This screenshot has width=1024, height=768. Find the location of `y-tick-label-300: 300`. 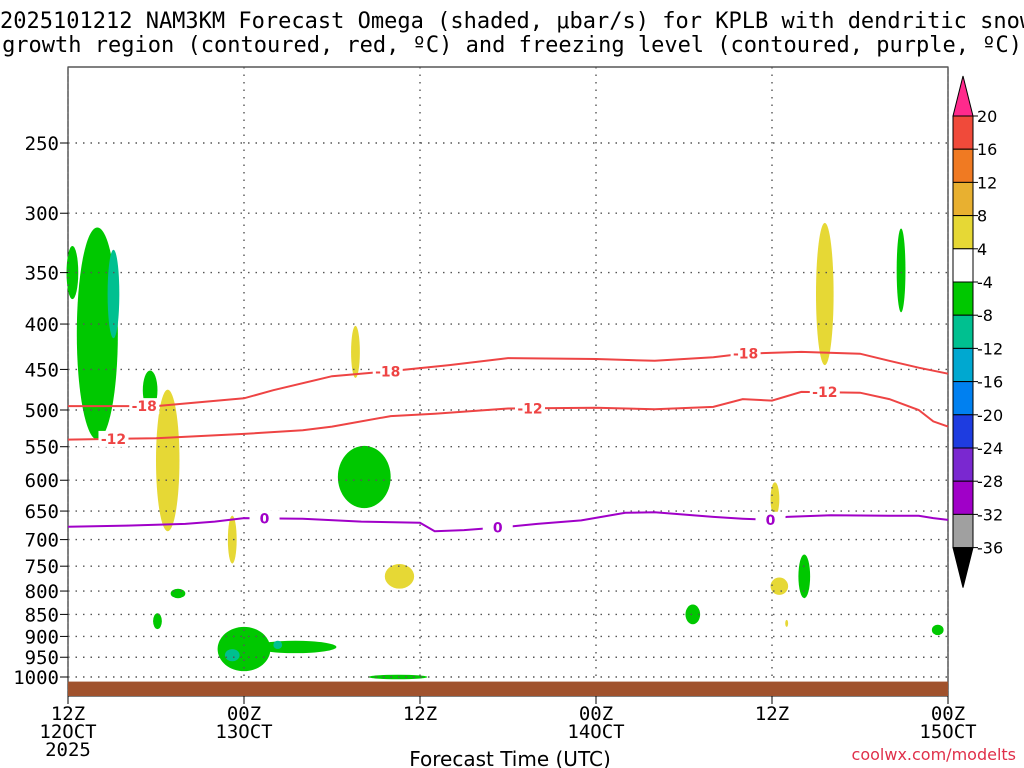

y-tick-label-300: 300 is located at coordinates (42, 214).